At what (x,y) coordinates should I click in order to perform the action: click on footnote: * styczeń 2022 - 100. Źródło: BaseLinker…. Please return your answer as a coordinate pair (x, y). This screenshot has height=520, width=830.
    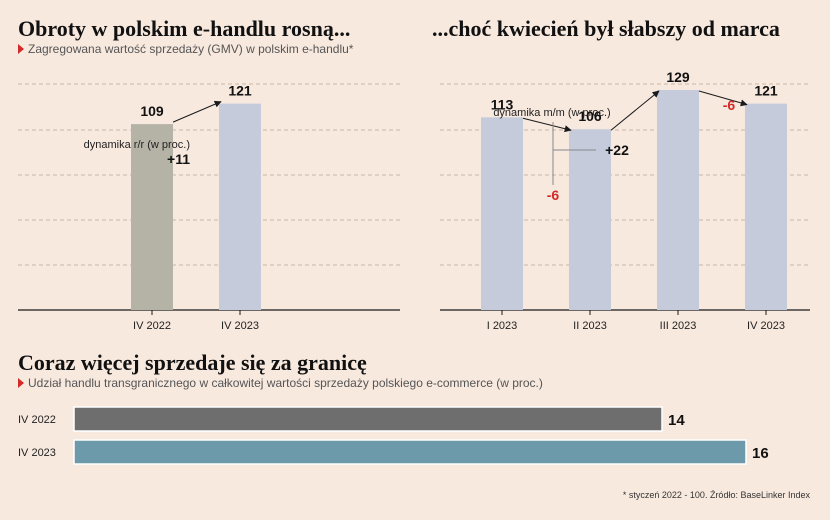
    Looking at the image, I should click on (716, 495).